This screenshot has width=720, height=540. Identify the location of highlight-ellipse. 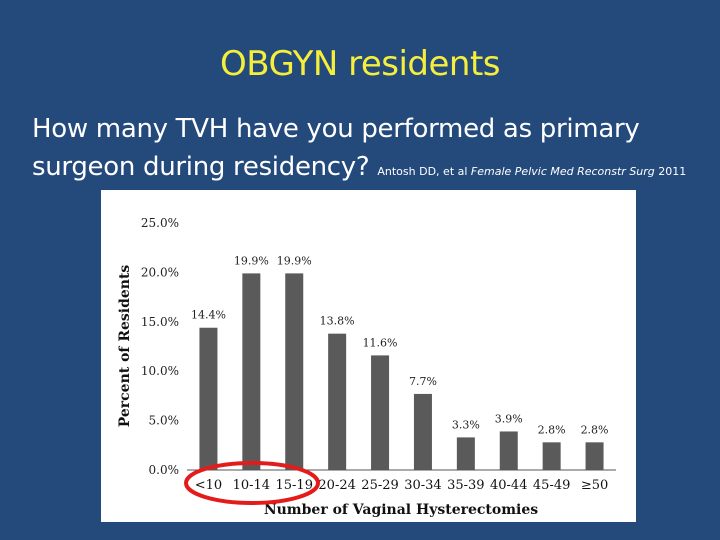
(252, 483).